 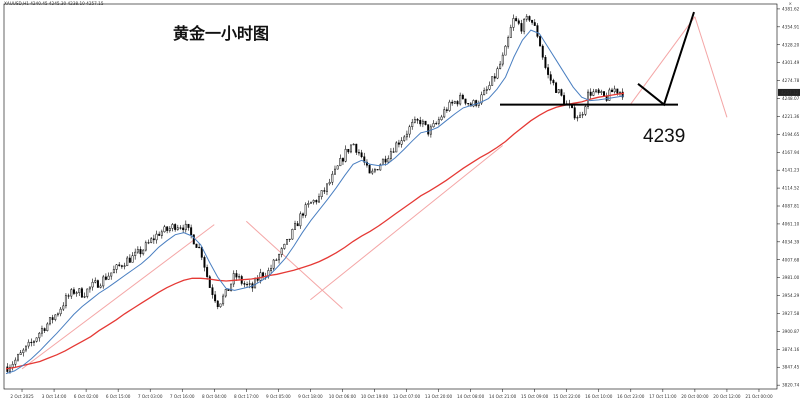 What do you see at coordinates (118, 396) in the screenshot?
I see `x-tick-label: 6 Oct 15:00` at bounding box center [118, 396].